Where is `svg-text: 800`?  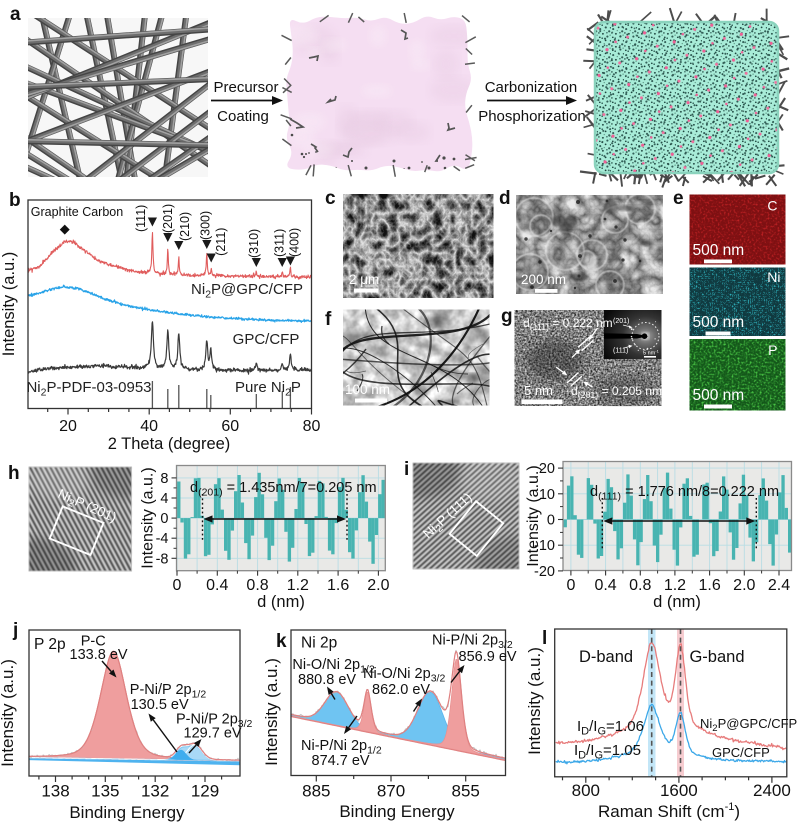 svg-text: 800 is located at coordinates (586, 790).